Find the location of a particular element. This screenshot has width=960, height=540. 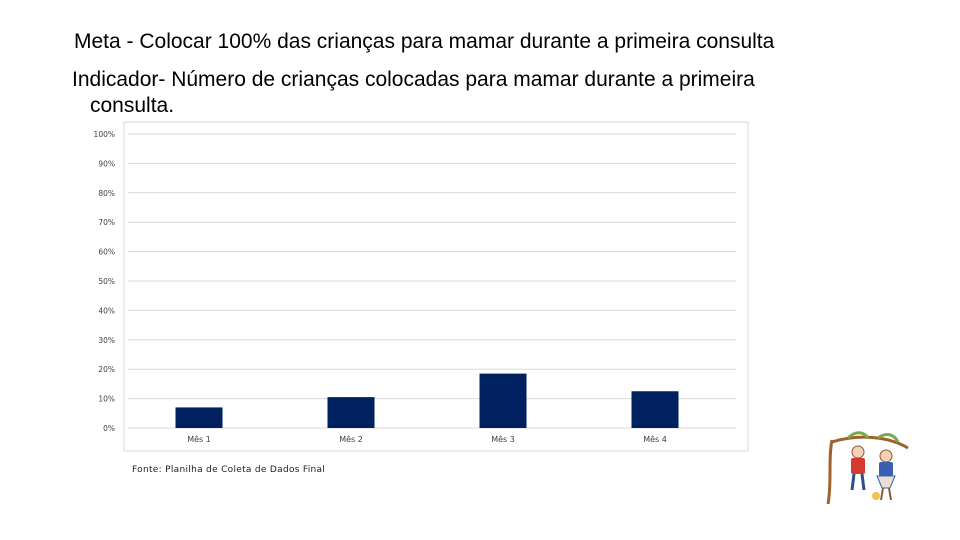

y-tick-label: 20% is located at coordinates (106, 369).